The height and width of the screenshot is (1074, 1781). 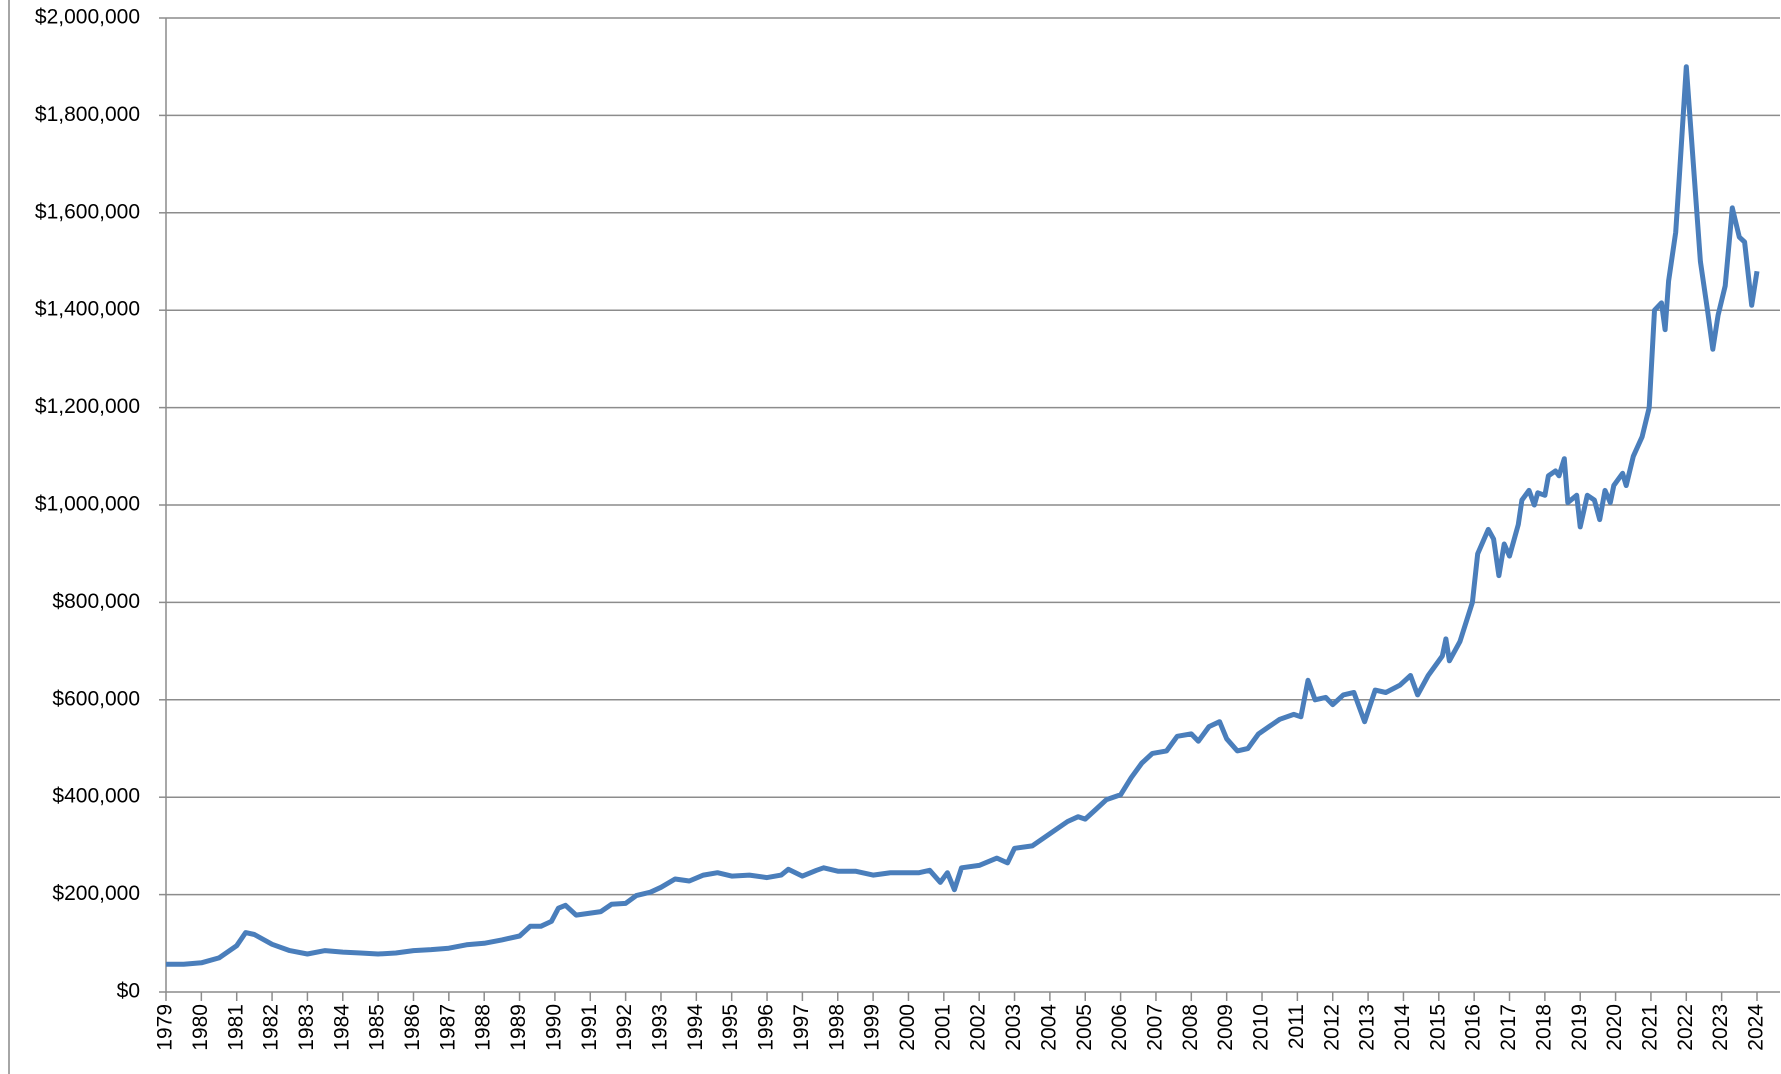 What do you see at coordinates (1649, 1027) in the screenshot?
I see `x-tick-label: 2021` at bounding box center [1649, 1027].